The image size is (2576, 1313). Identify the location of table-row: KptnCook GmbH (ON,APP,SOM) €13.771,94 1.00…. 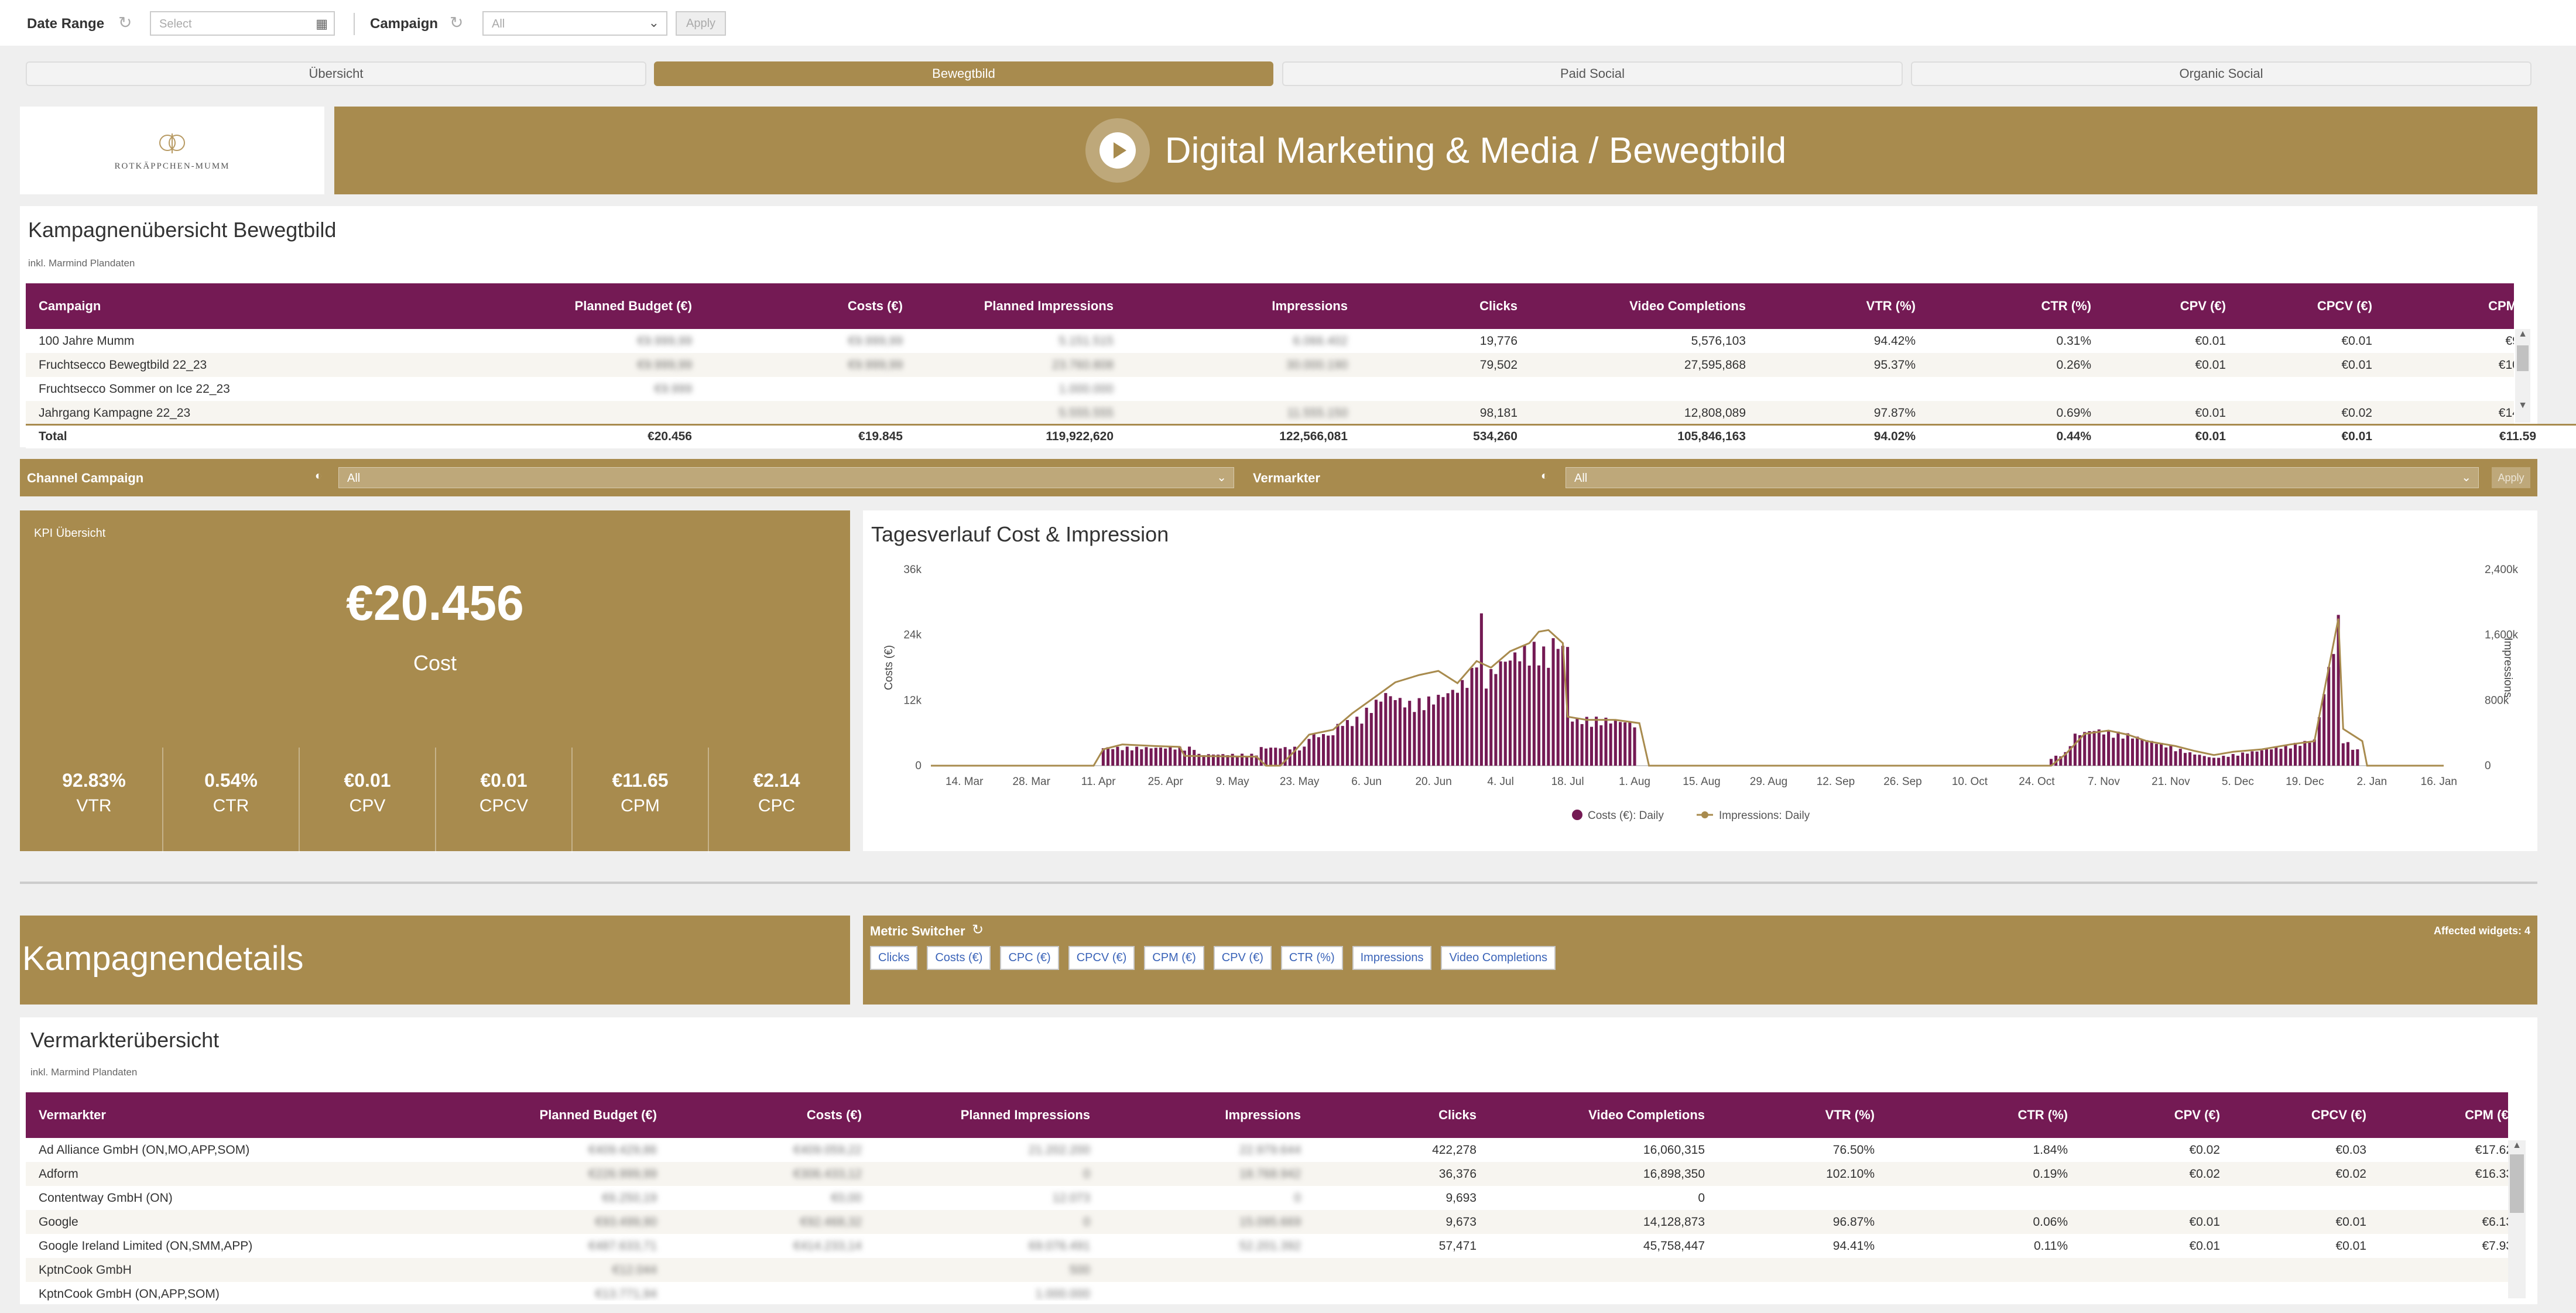
(1267, 1291).